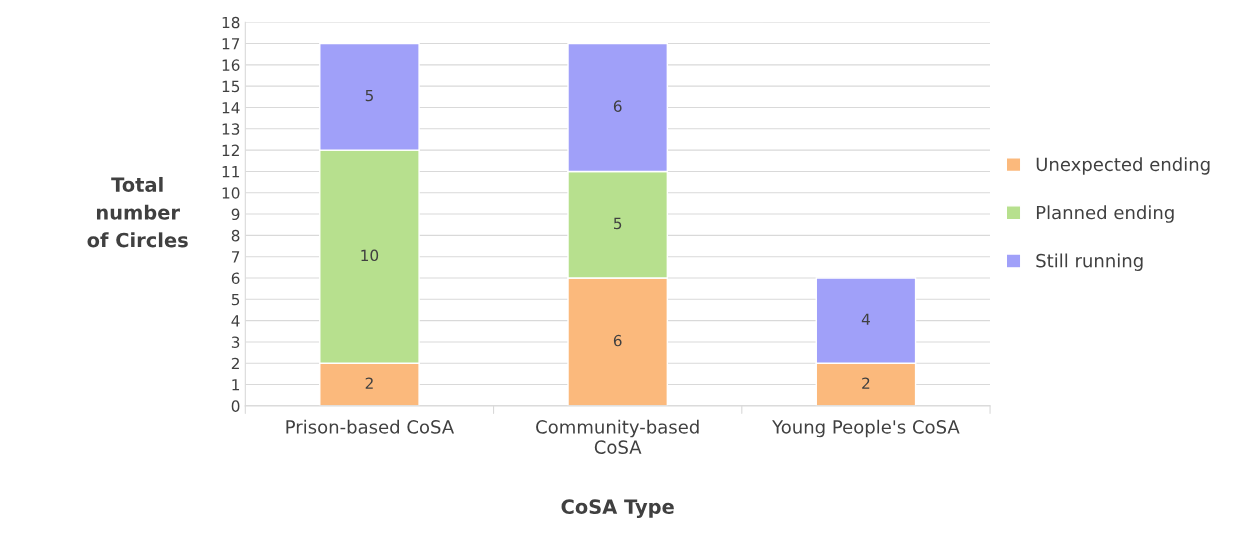 The width and height of the screenshot is (1258, 556). Describe the element at coordinates (235, 299) in the screenshot. I see `y-tick-label: 5` at that location.